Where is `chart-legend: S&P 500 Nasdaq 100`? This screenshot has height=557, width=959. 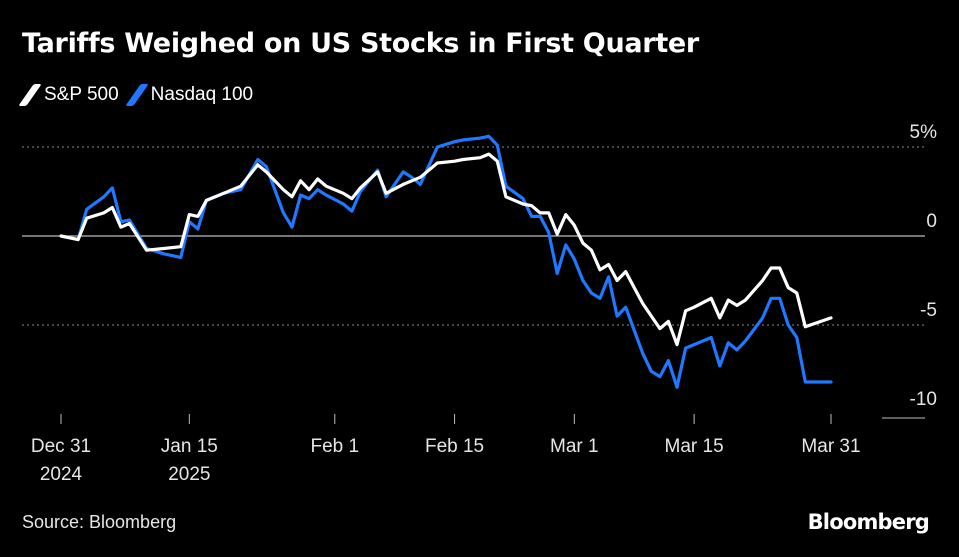
chart-legend: S&P 500 Nasdaq 100 is located at coordinates (140, 95).